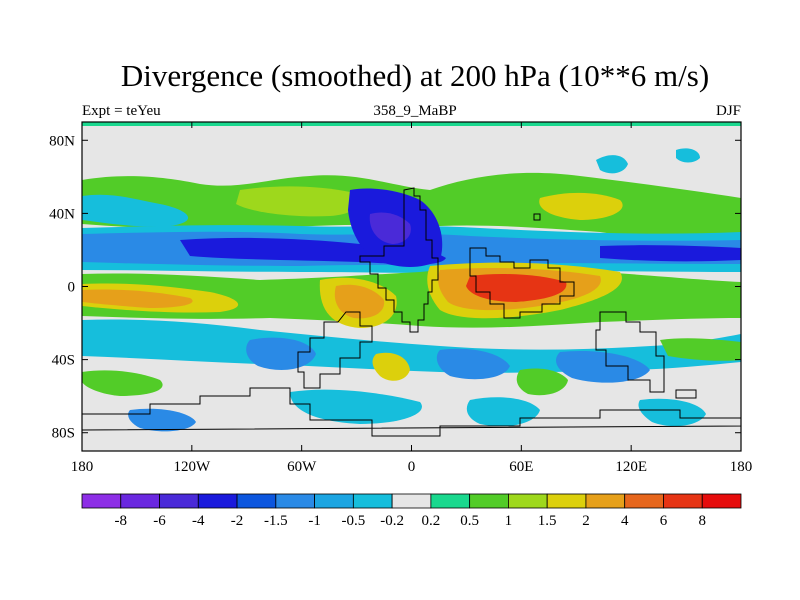  What do you see at coordinates (412, 467) in the screenshot?
I see `x-tick-label: 0` at bounding box center [412, 467].